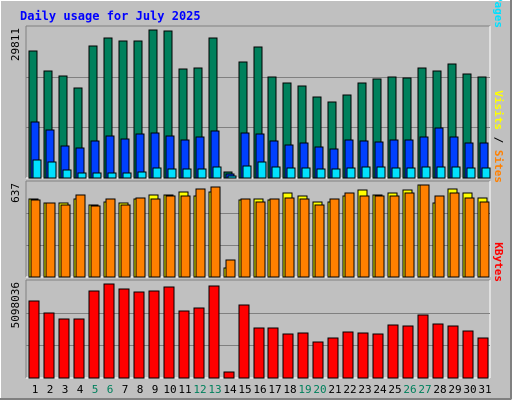 The width and height of the screenshot is (512, 400). I want to click on x-tick-label-day-19: 19, so click(304, 389).